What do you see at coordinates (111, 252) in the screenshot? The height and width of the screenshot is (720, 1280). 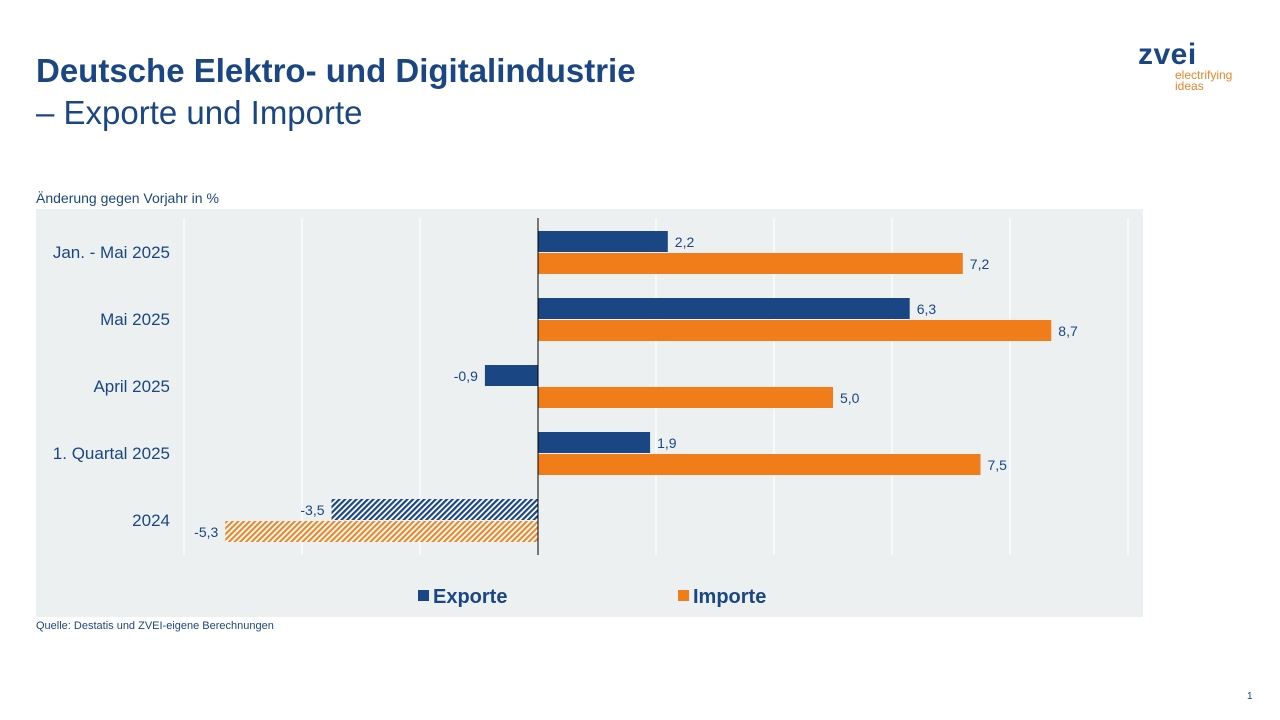 I see `category-label: Jan. - Mai 2025` at bounding box center [111, 252].